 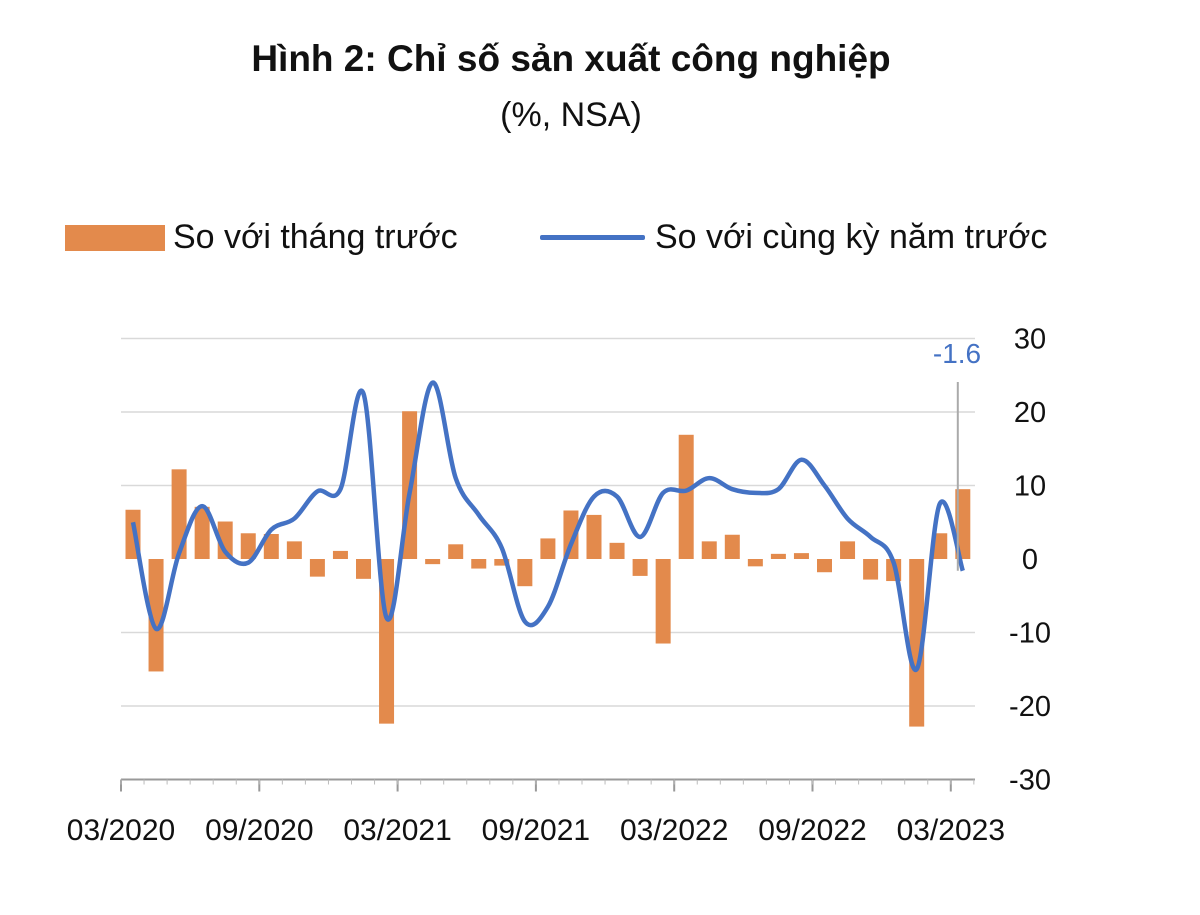 I want to click on x-tick-label: 03/2020, so click(x=121, y=830).